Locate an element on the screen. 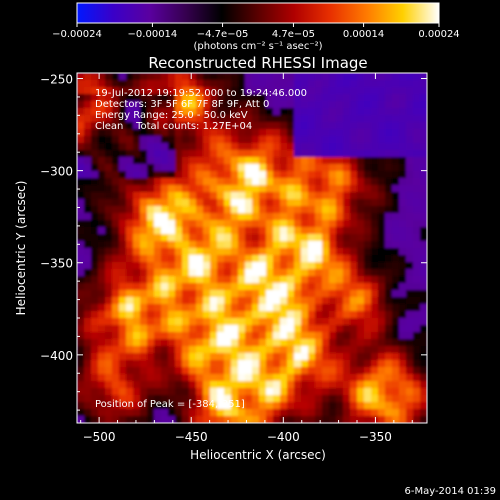 The height and width of the screenshot is (500, 500). colorbar-tick-label: 0.00014 is located at coordinates (363, 34).